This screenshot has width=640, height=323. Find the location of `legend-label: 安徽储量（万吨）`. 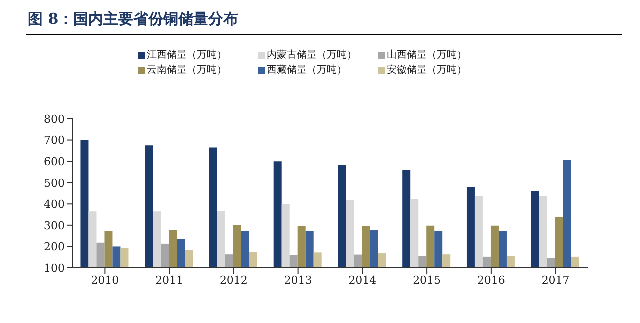

legend-label: 安徽储量（万吨） is located at coordinates (427, 70).